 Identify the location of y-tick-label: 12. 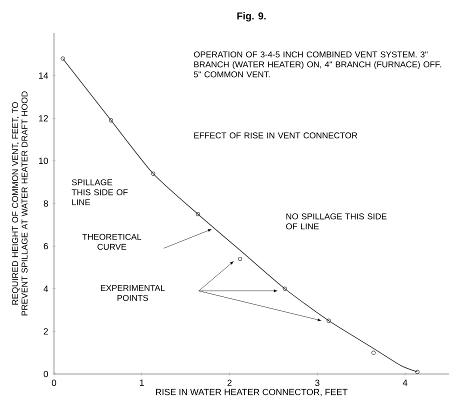
(43, 118).